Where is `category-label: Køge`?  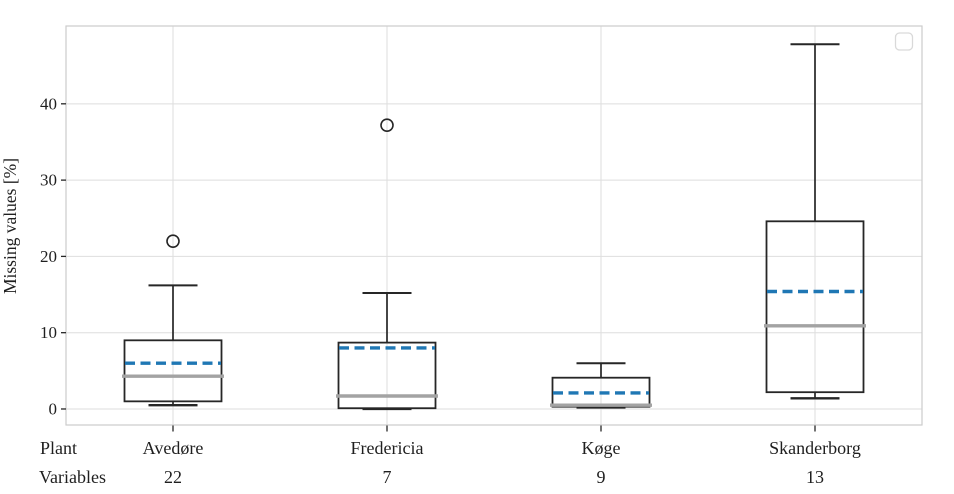
category-label: Køge is located at coordinates (601, 448).